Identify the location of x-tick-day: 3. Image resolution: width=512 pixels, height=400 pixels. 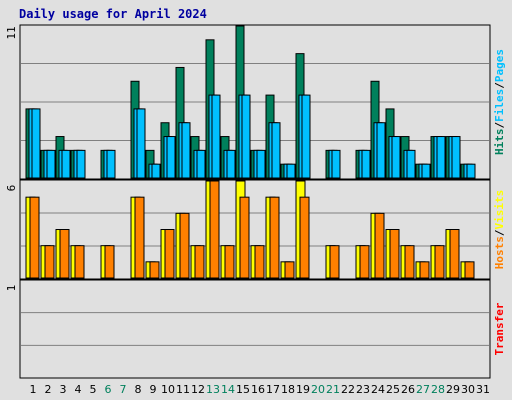
(63, 389).